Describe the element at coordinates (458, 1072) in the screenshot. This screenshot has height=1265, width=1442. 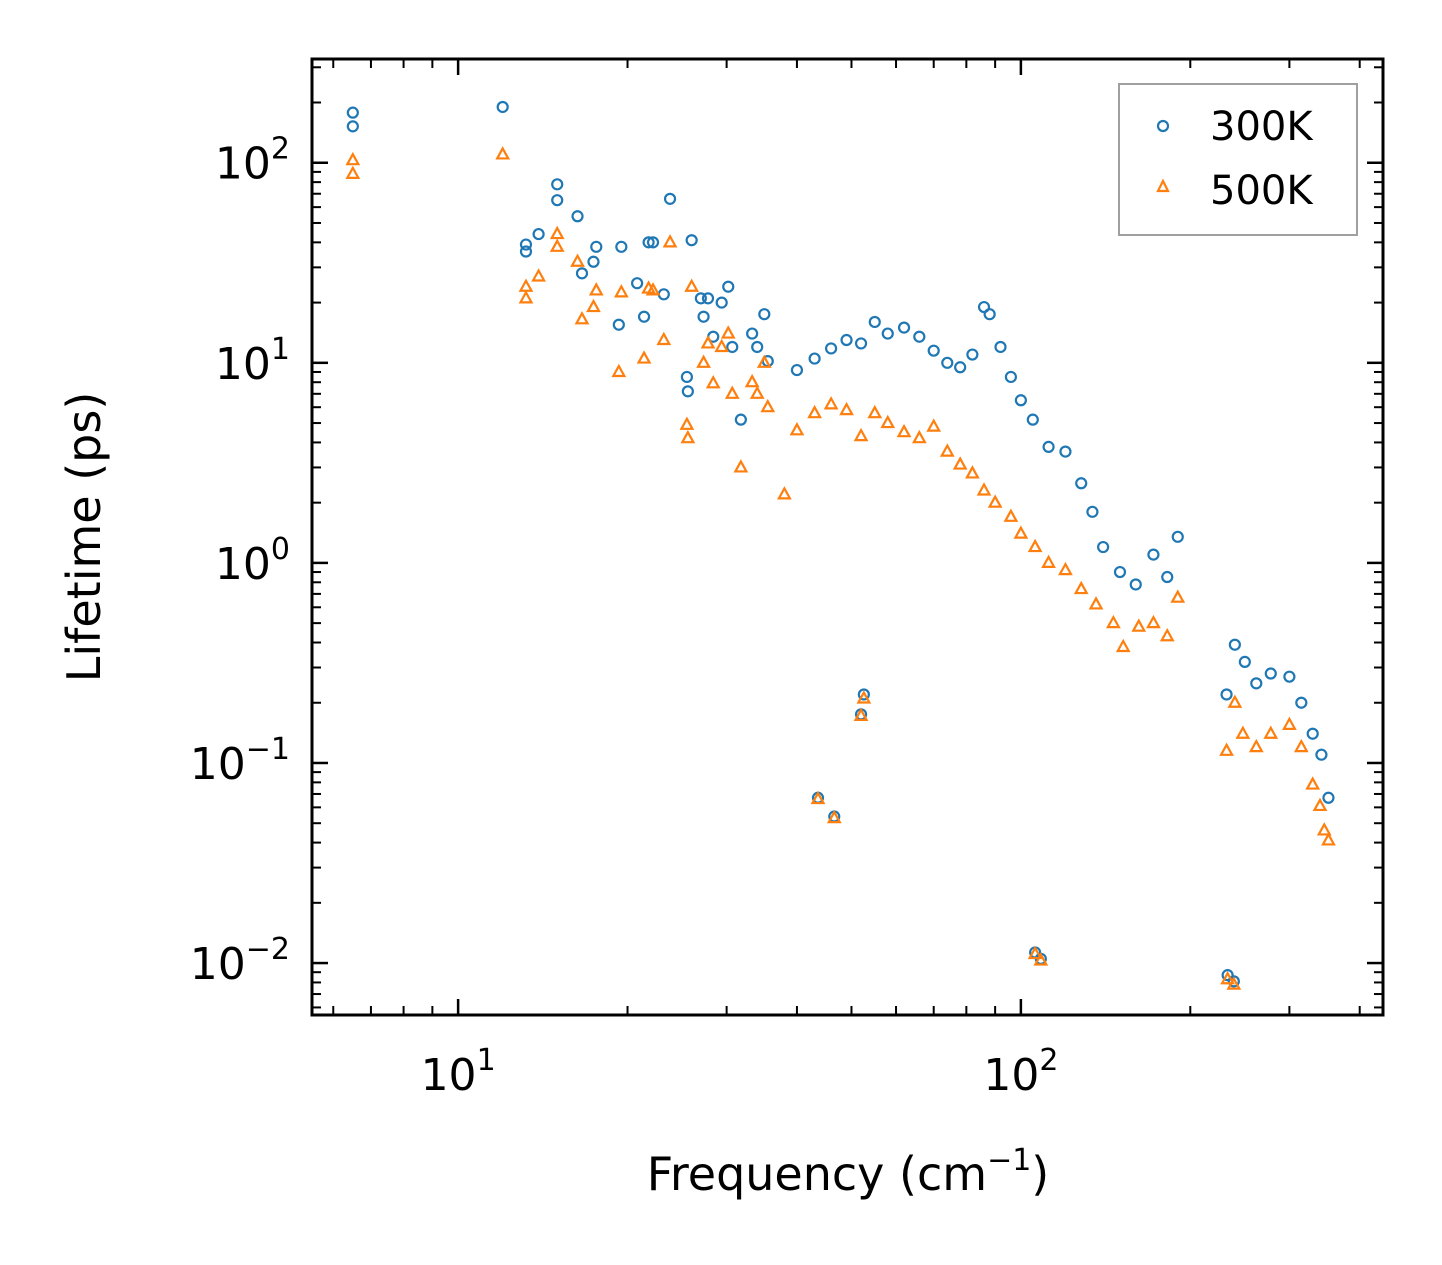
I see `x-tick-label: 10¹` at that location.